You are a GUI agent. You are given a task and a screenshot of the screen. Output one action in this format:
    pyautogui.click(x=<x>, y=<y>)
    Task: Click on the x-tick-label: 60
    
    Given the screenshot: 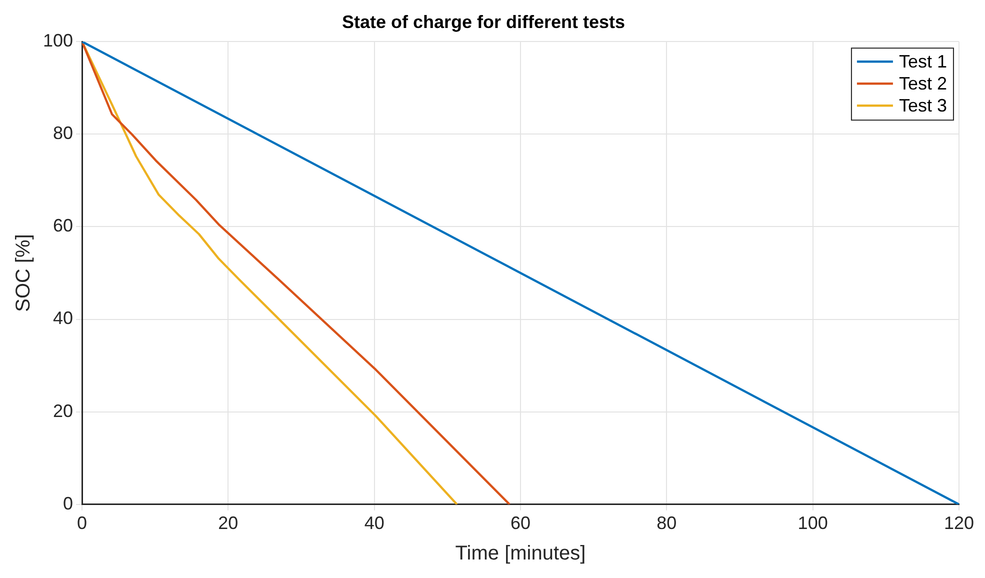 What is the action you would take?
    pyautogui.click(x=520, y=523)
    